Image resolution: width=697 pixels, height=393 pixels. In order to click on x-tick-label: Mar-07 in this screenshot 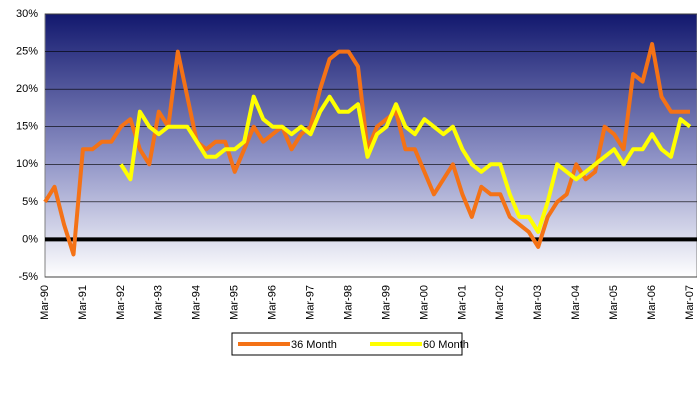, I will do `click(690, 302)`.